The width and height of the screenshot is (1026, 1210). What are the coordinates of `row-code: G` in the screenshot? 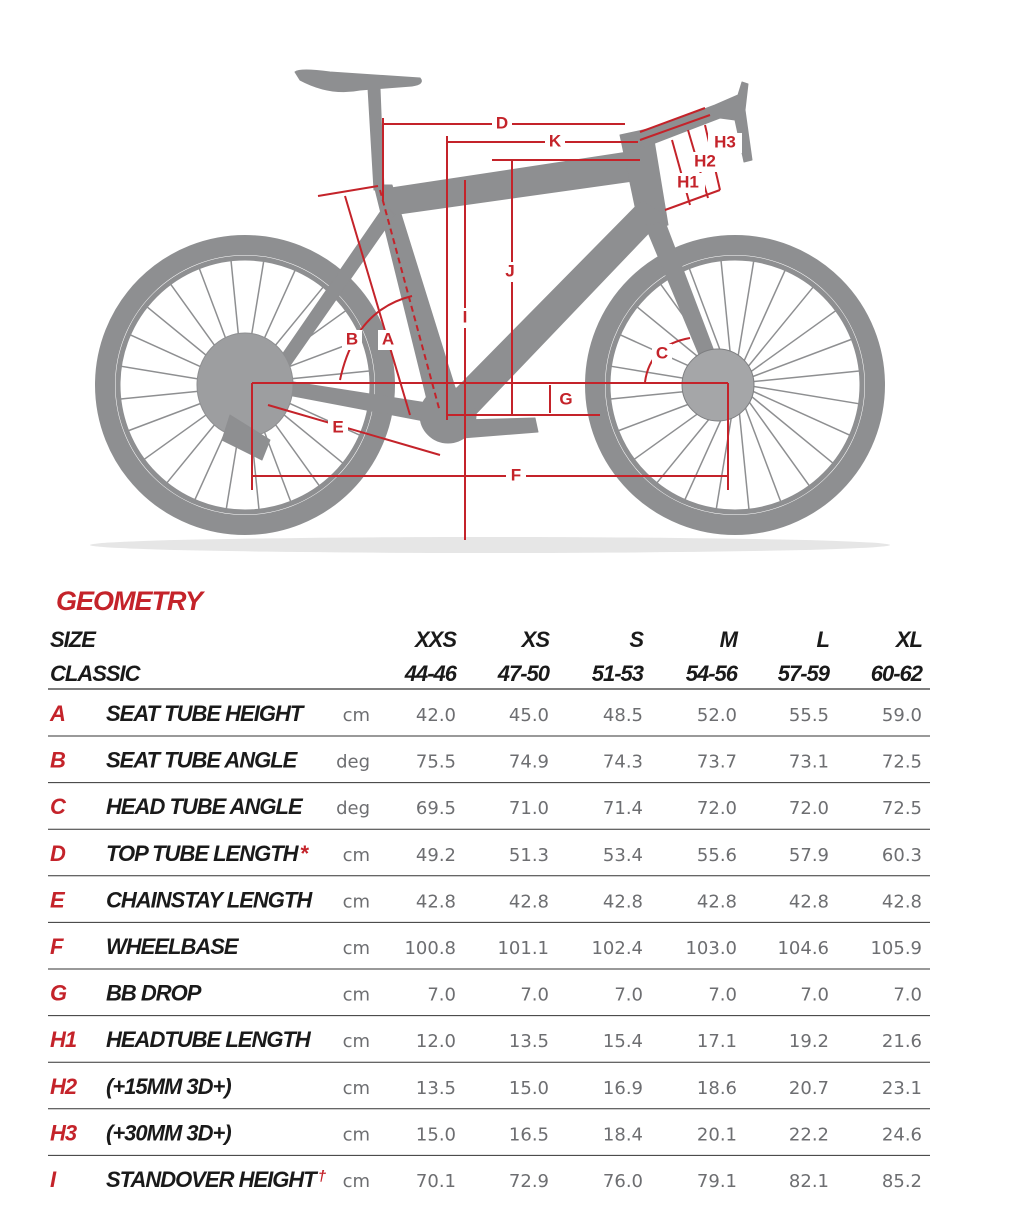 It's located at (58, 993).